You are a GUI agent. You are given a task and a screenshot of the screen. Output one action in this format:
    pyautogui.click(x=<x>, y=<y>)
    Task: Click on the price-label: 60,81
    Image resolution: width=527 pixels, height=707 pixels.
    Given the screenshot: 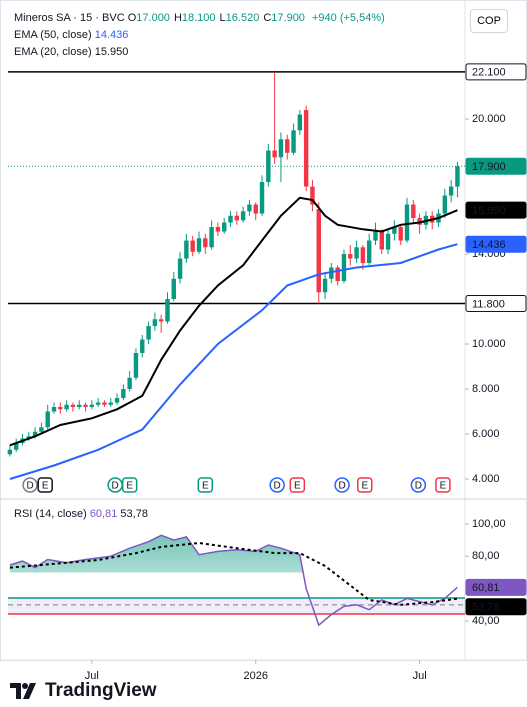 What is the action you would take?
    pyautogui.click(x=486, y=588)
    